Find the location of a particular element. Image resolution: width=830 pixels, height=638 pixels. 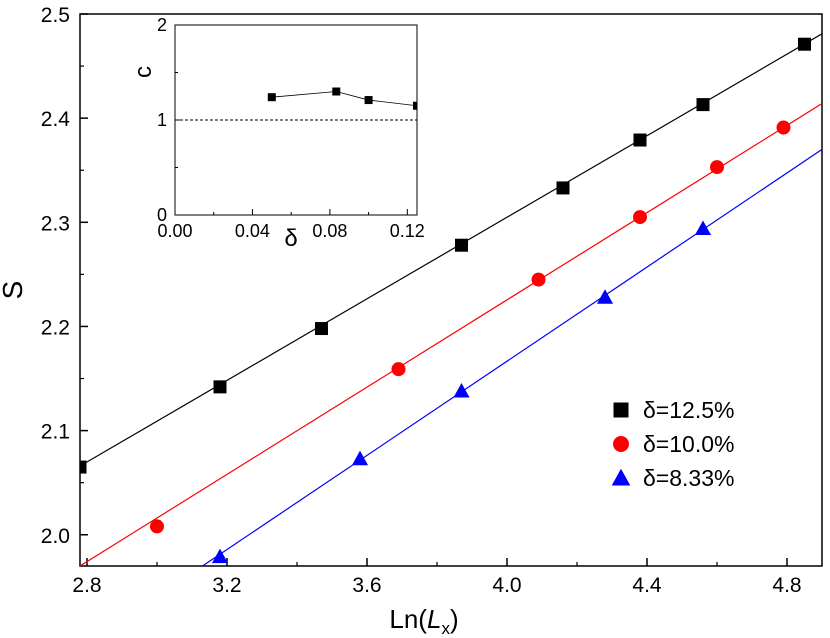

inset-x-tick-label: 0.04 is located at coordinates (252, 231).